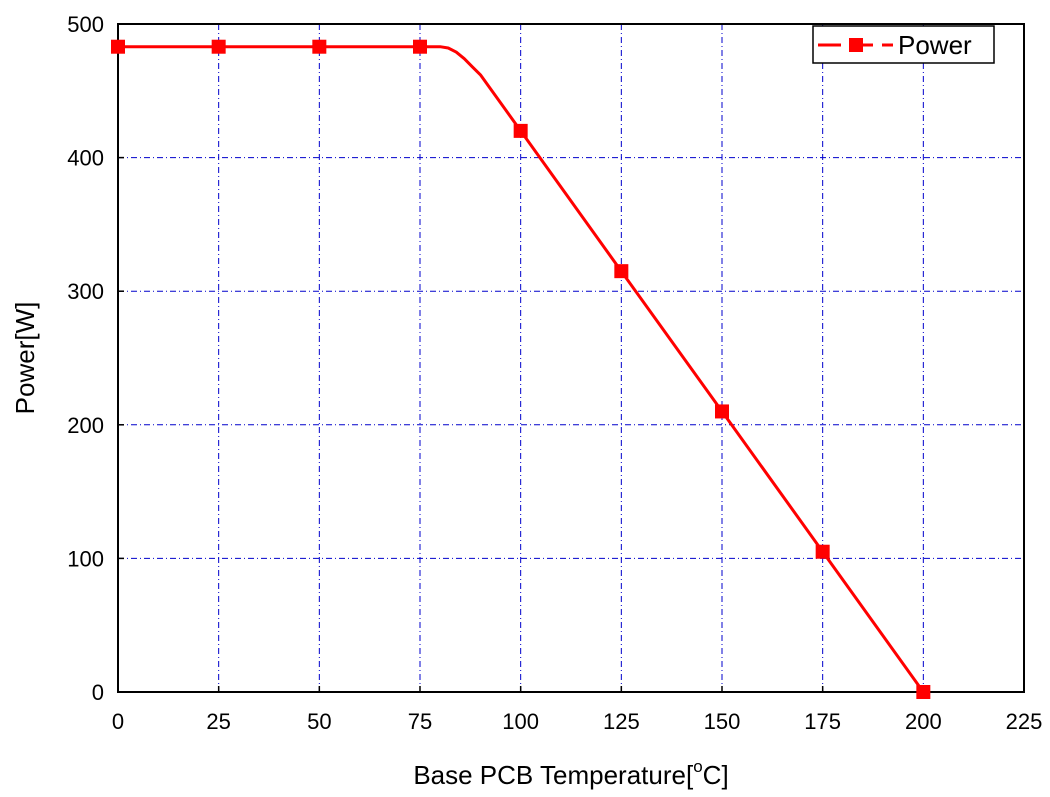 This screenshot has height=797, width=1050. I want to click on x-tick-label: 125, so click(621, 721).